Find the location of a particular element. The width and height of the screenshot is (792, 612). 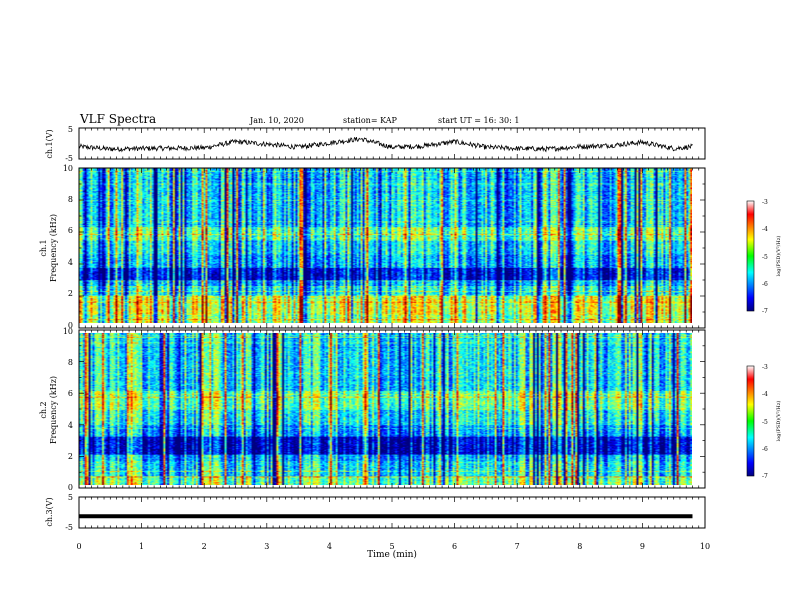

ch1-ylabel: ch.1(V) is located at coordinates (49, 143).